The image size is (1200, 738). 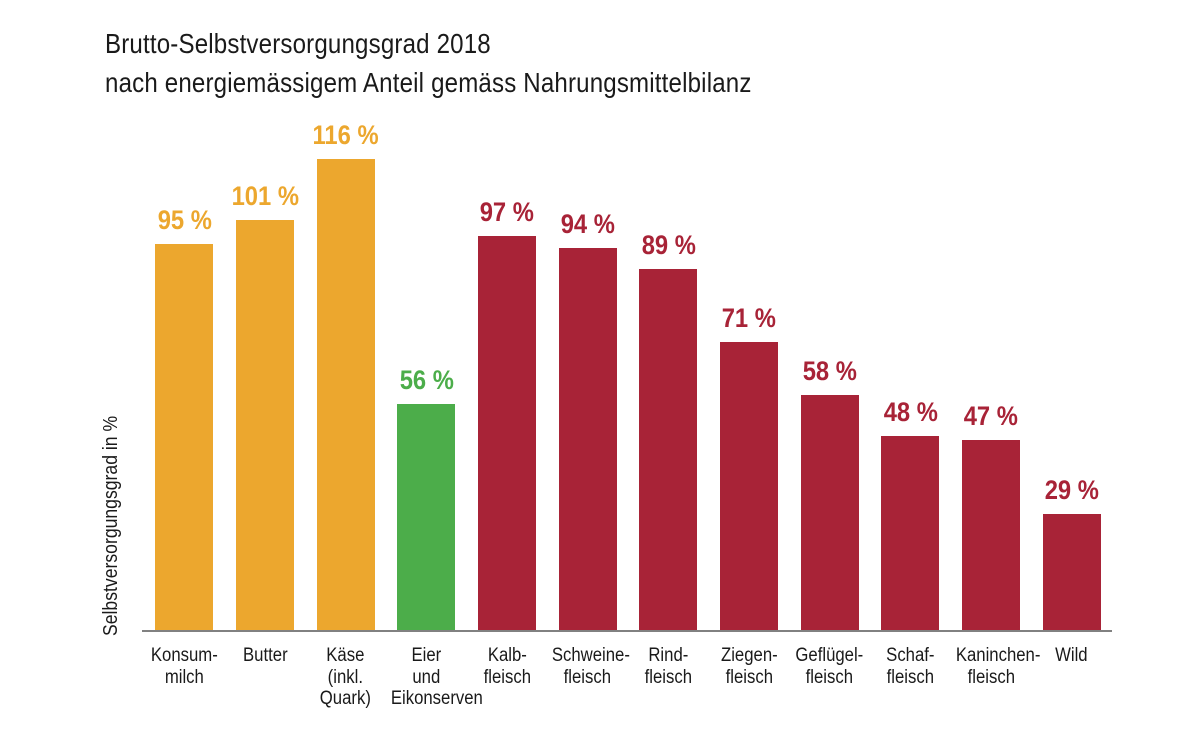 What do you see at coordinates (1071, 655) in the screenshot?
I see `category-label: Wild` at bounding box center [1071, 655].